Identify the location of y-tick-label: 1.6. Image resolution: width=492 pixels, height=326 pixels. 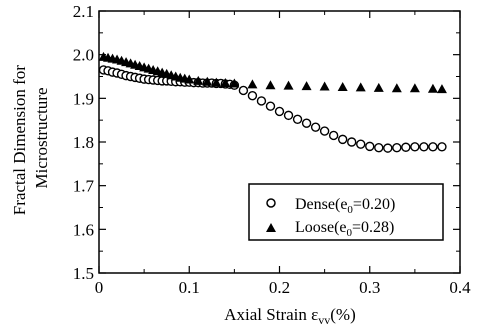
(83, 229).